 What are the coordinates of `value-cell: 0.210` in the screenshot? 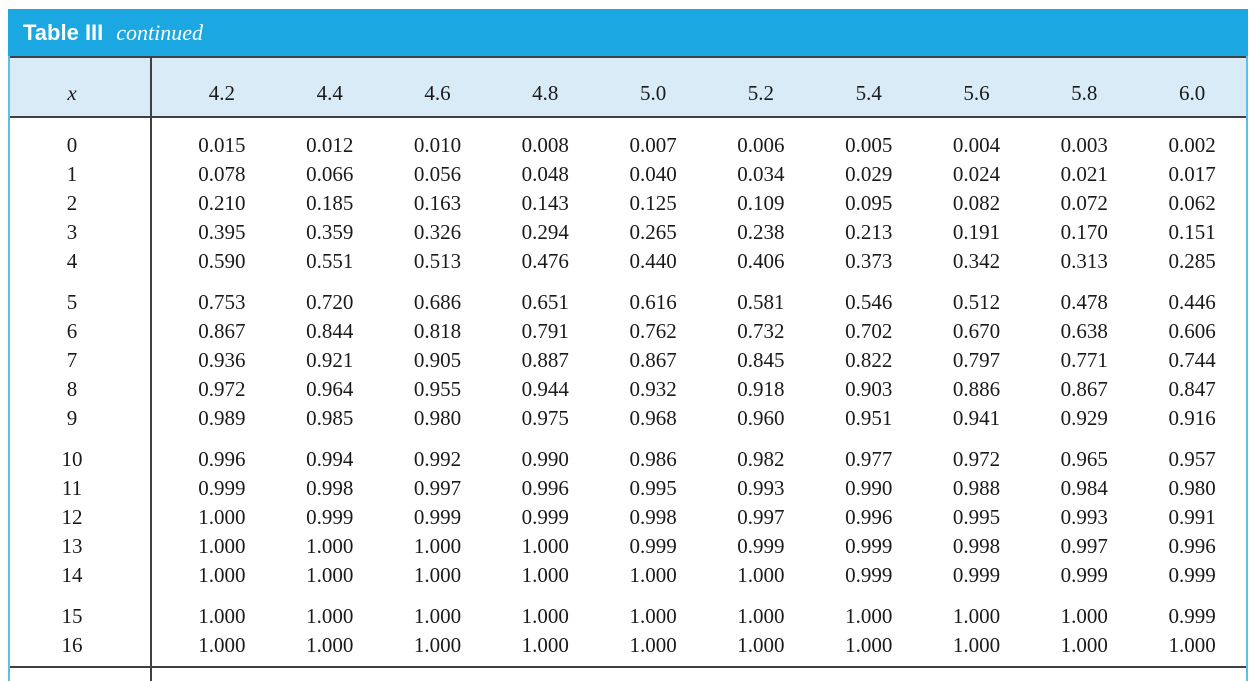 It's located at (222, 203).